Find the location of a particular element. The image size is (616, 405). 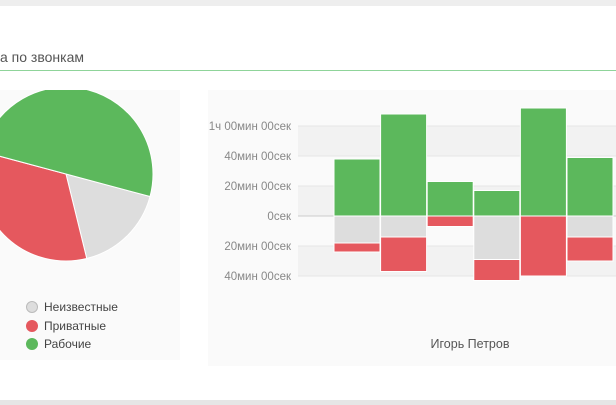

legend-item-private: Приватные is located at coordinates (72, 326).